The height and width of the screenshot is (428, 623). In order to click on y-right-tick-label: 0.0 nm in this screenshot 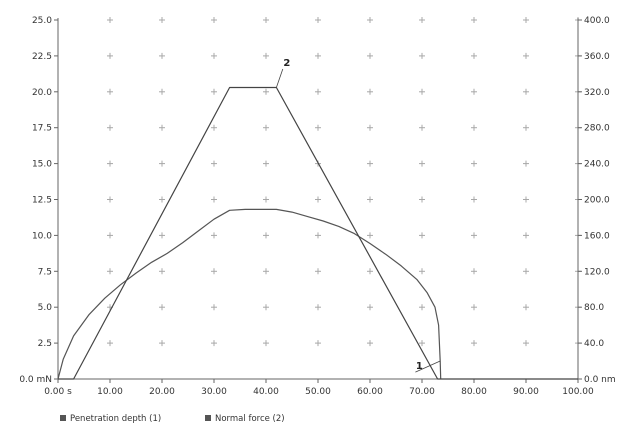, I will do `click(600, 380)`.